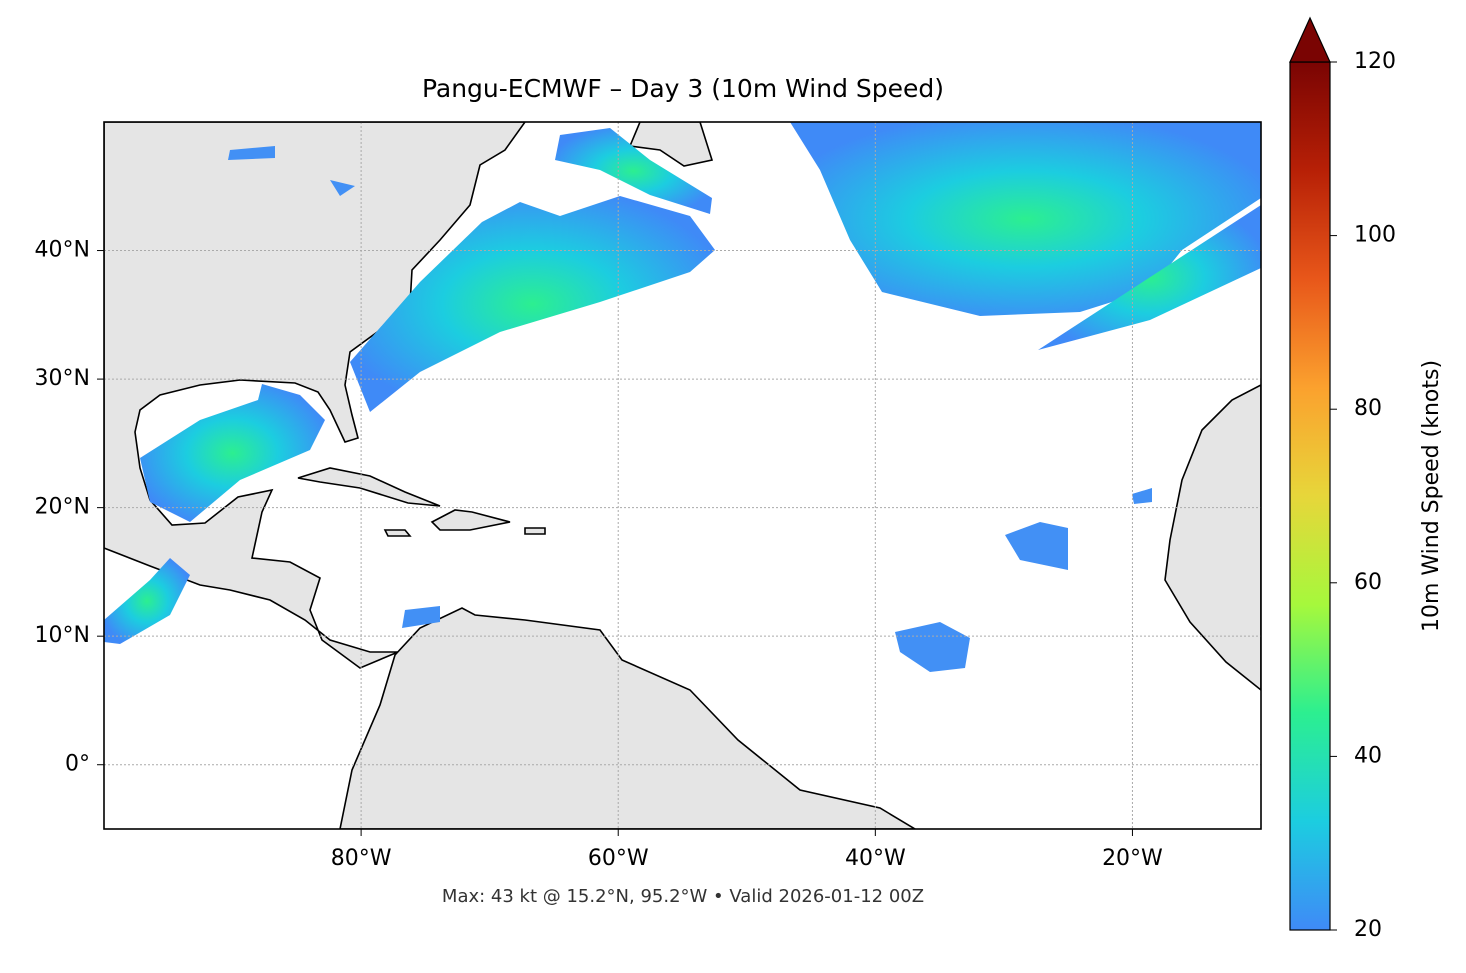 The image size is (1466, 973). What do you see at coordinates (1368, 755) in the screenshot?
I see `colorbar-tick-label: 40` at bounding box center [1368, 755].